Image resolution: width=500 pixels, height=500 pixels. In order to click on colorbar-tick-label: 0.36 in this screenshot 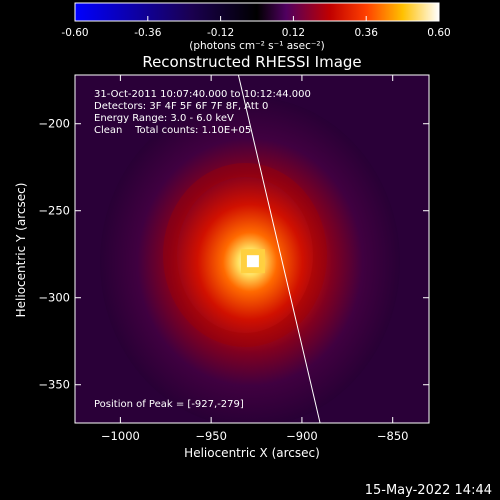, I will do `click(367, 33)`.